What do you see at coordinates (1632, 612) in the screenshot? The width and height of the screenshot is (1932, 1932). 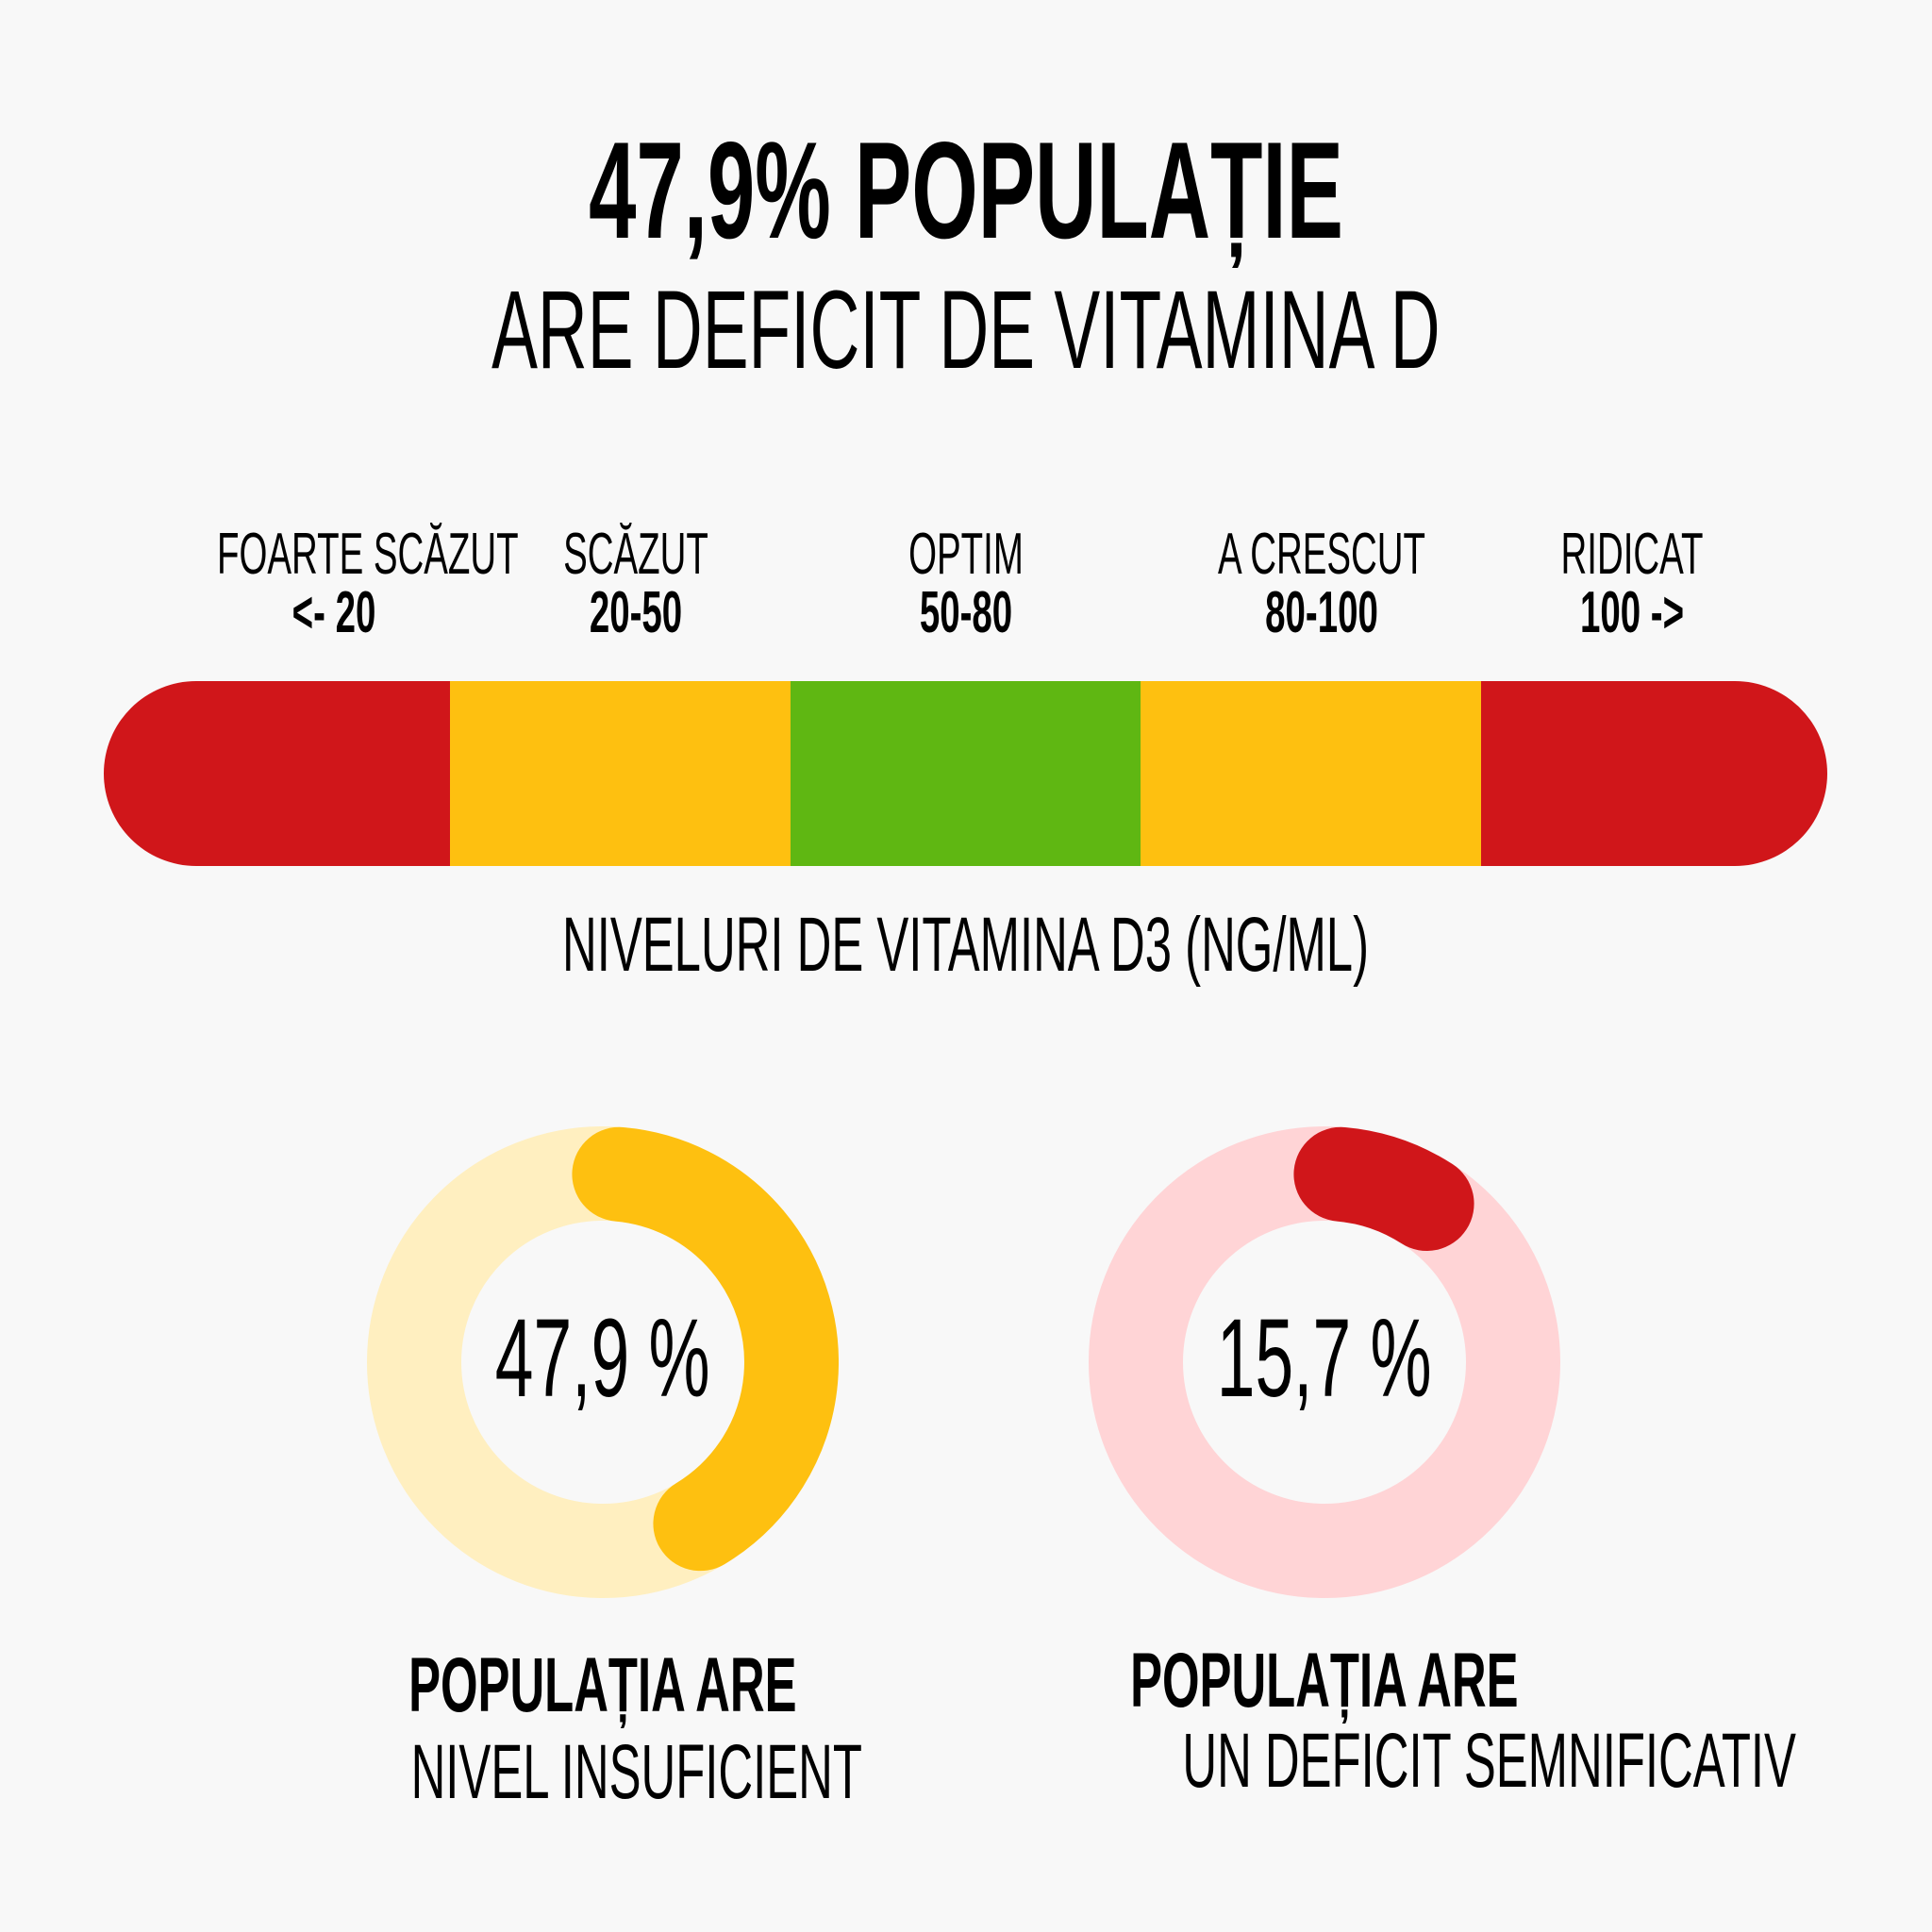 I see `level-range: 100 ->` at bounding box center [1632, 612].